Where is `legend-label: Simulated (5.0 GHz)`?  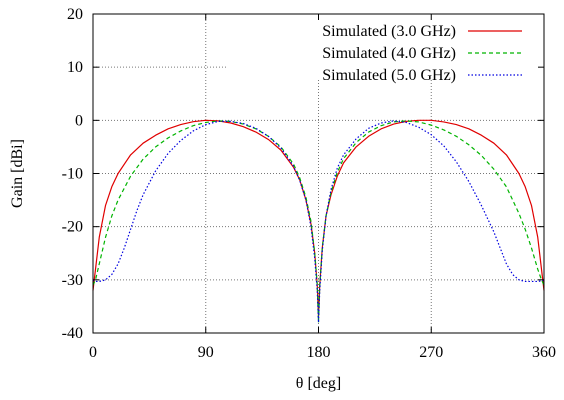 legend-label: Simulated (5.0 GHz) is located at coordinates (389, 75).